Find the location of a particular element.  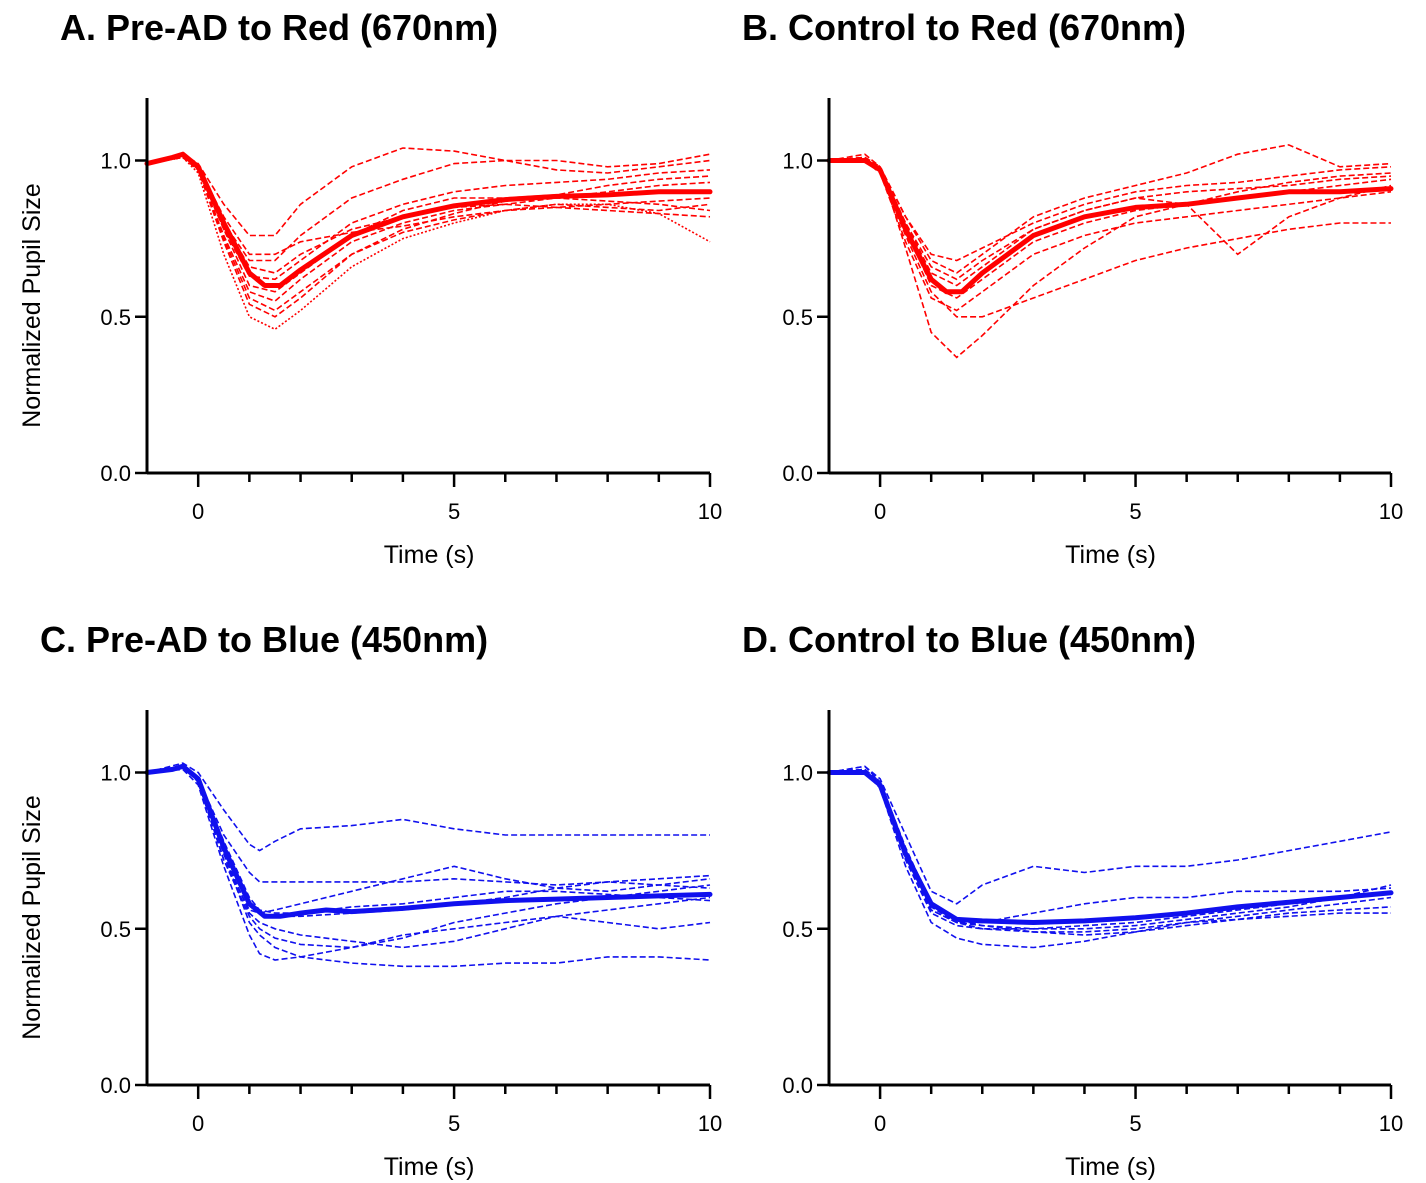

individual-traces is located at coordinates (1110, 251).